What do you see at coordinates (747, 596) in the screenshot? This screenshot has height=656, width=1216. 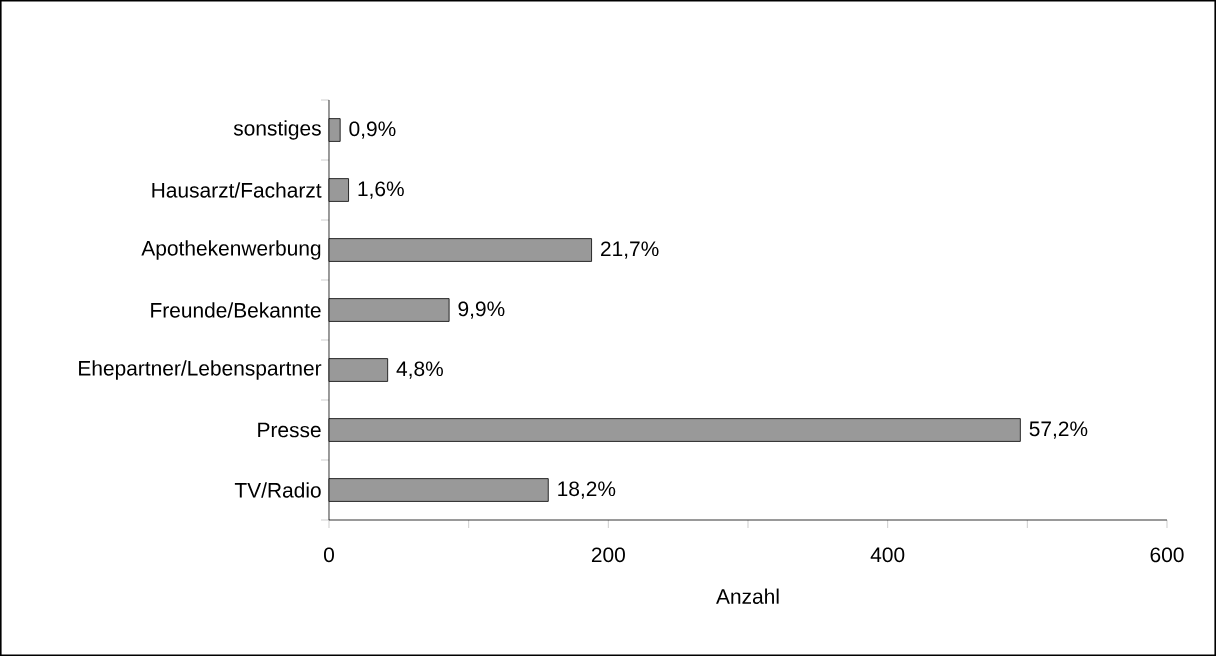 I see `x-axis-title: Anzahl` at bounding box center [747, 596].